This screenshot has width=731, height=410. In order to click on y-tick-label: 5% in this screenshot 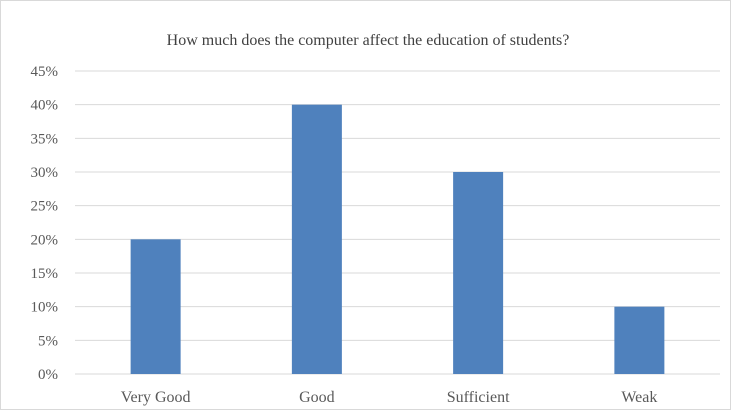, I will do `click(48, 341)`.